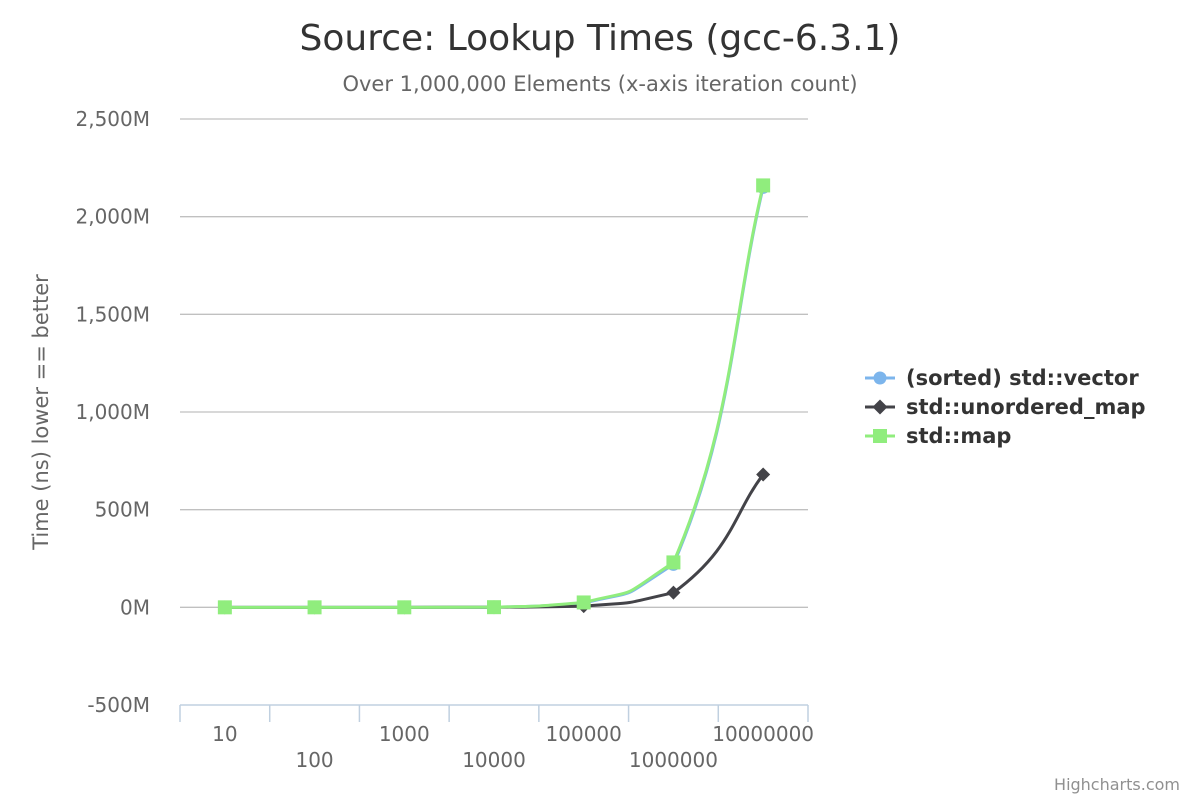  I want to click on x-tick-label: 1000000, so click(673, 760).